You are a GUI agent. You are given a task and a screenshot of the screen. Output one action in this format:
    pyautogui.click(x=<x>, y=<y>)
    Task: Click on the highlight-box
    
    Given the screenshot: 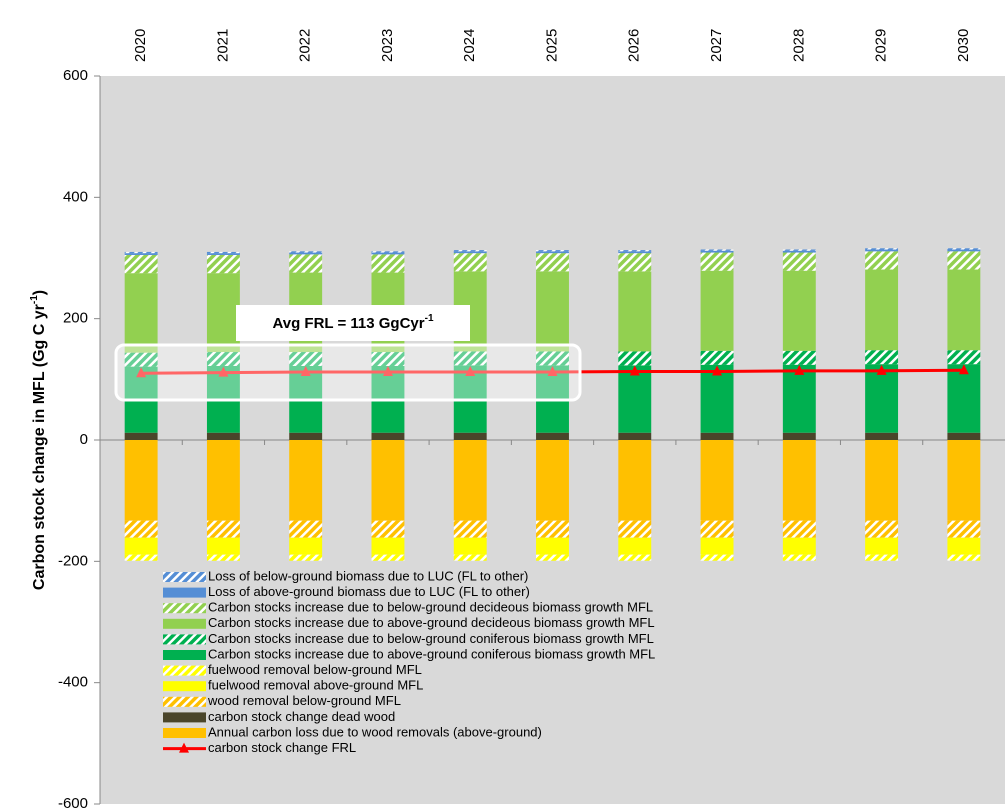 What is the action you would take?
    pyautogui.click(x=348, y=372)
    